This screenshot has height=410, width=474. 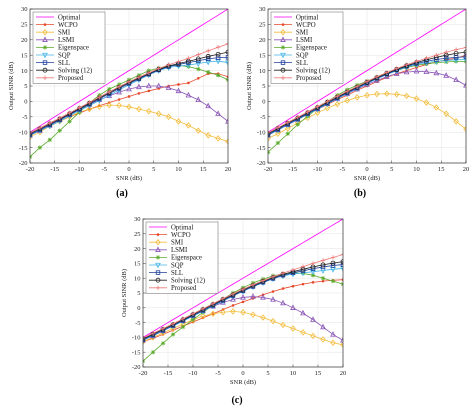 What do you see at coordinates (313, 71) in the screenshot?
I see `legend-label: Solving (12)` at bounding box center [313, 71].